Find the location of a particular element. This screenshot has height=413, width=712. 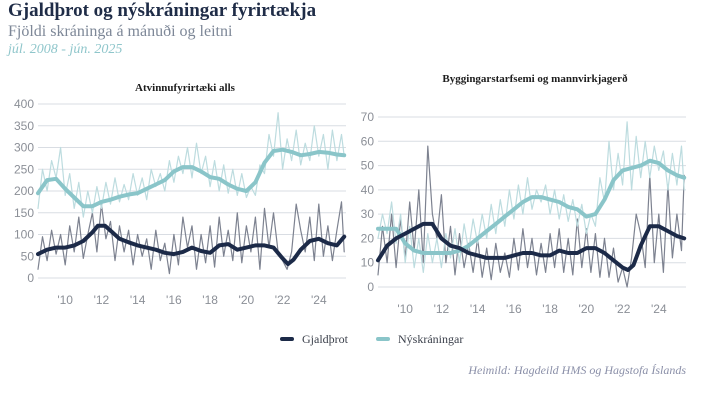

panel-title-byggingarstarfsemi: Byggingarstarfsemi og mannvirkjagerð is located at coordinates (535, 79).